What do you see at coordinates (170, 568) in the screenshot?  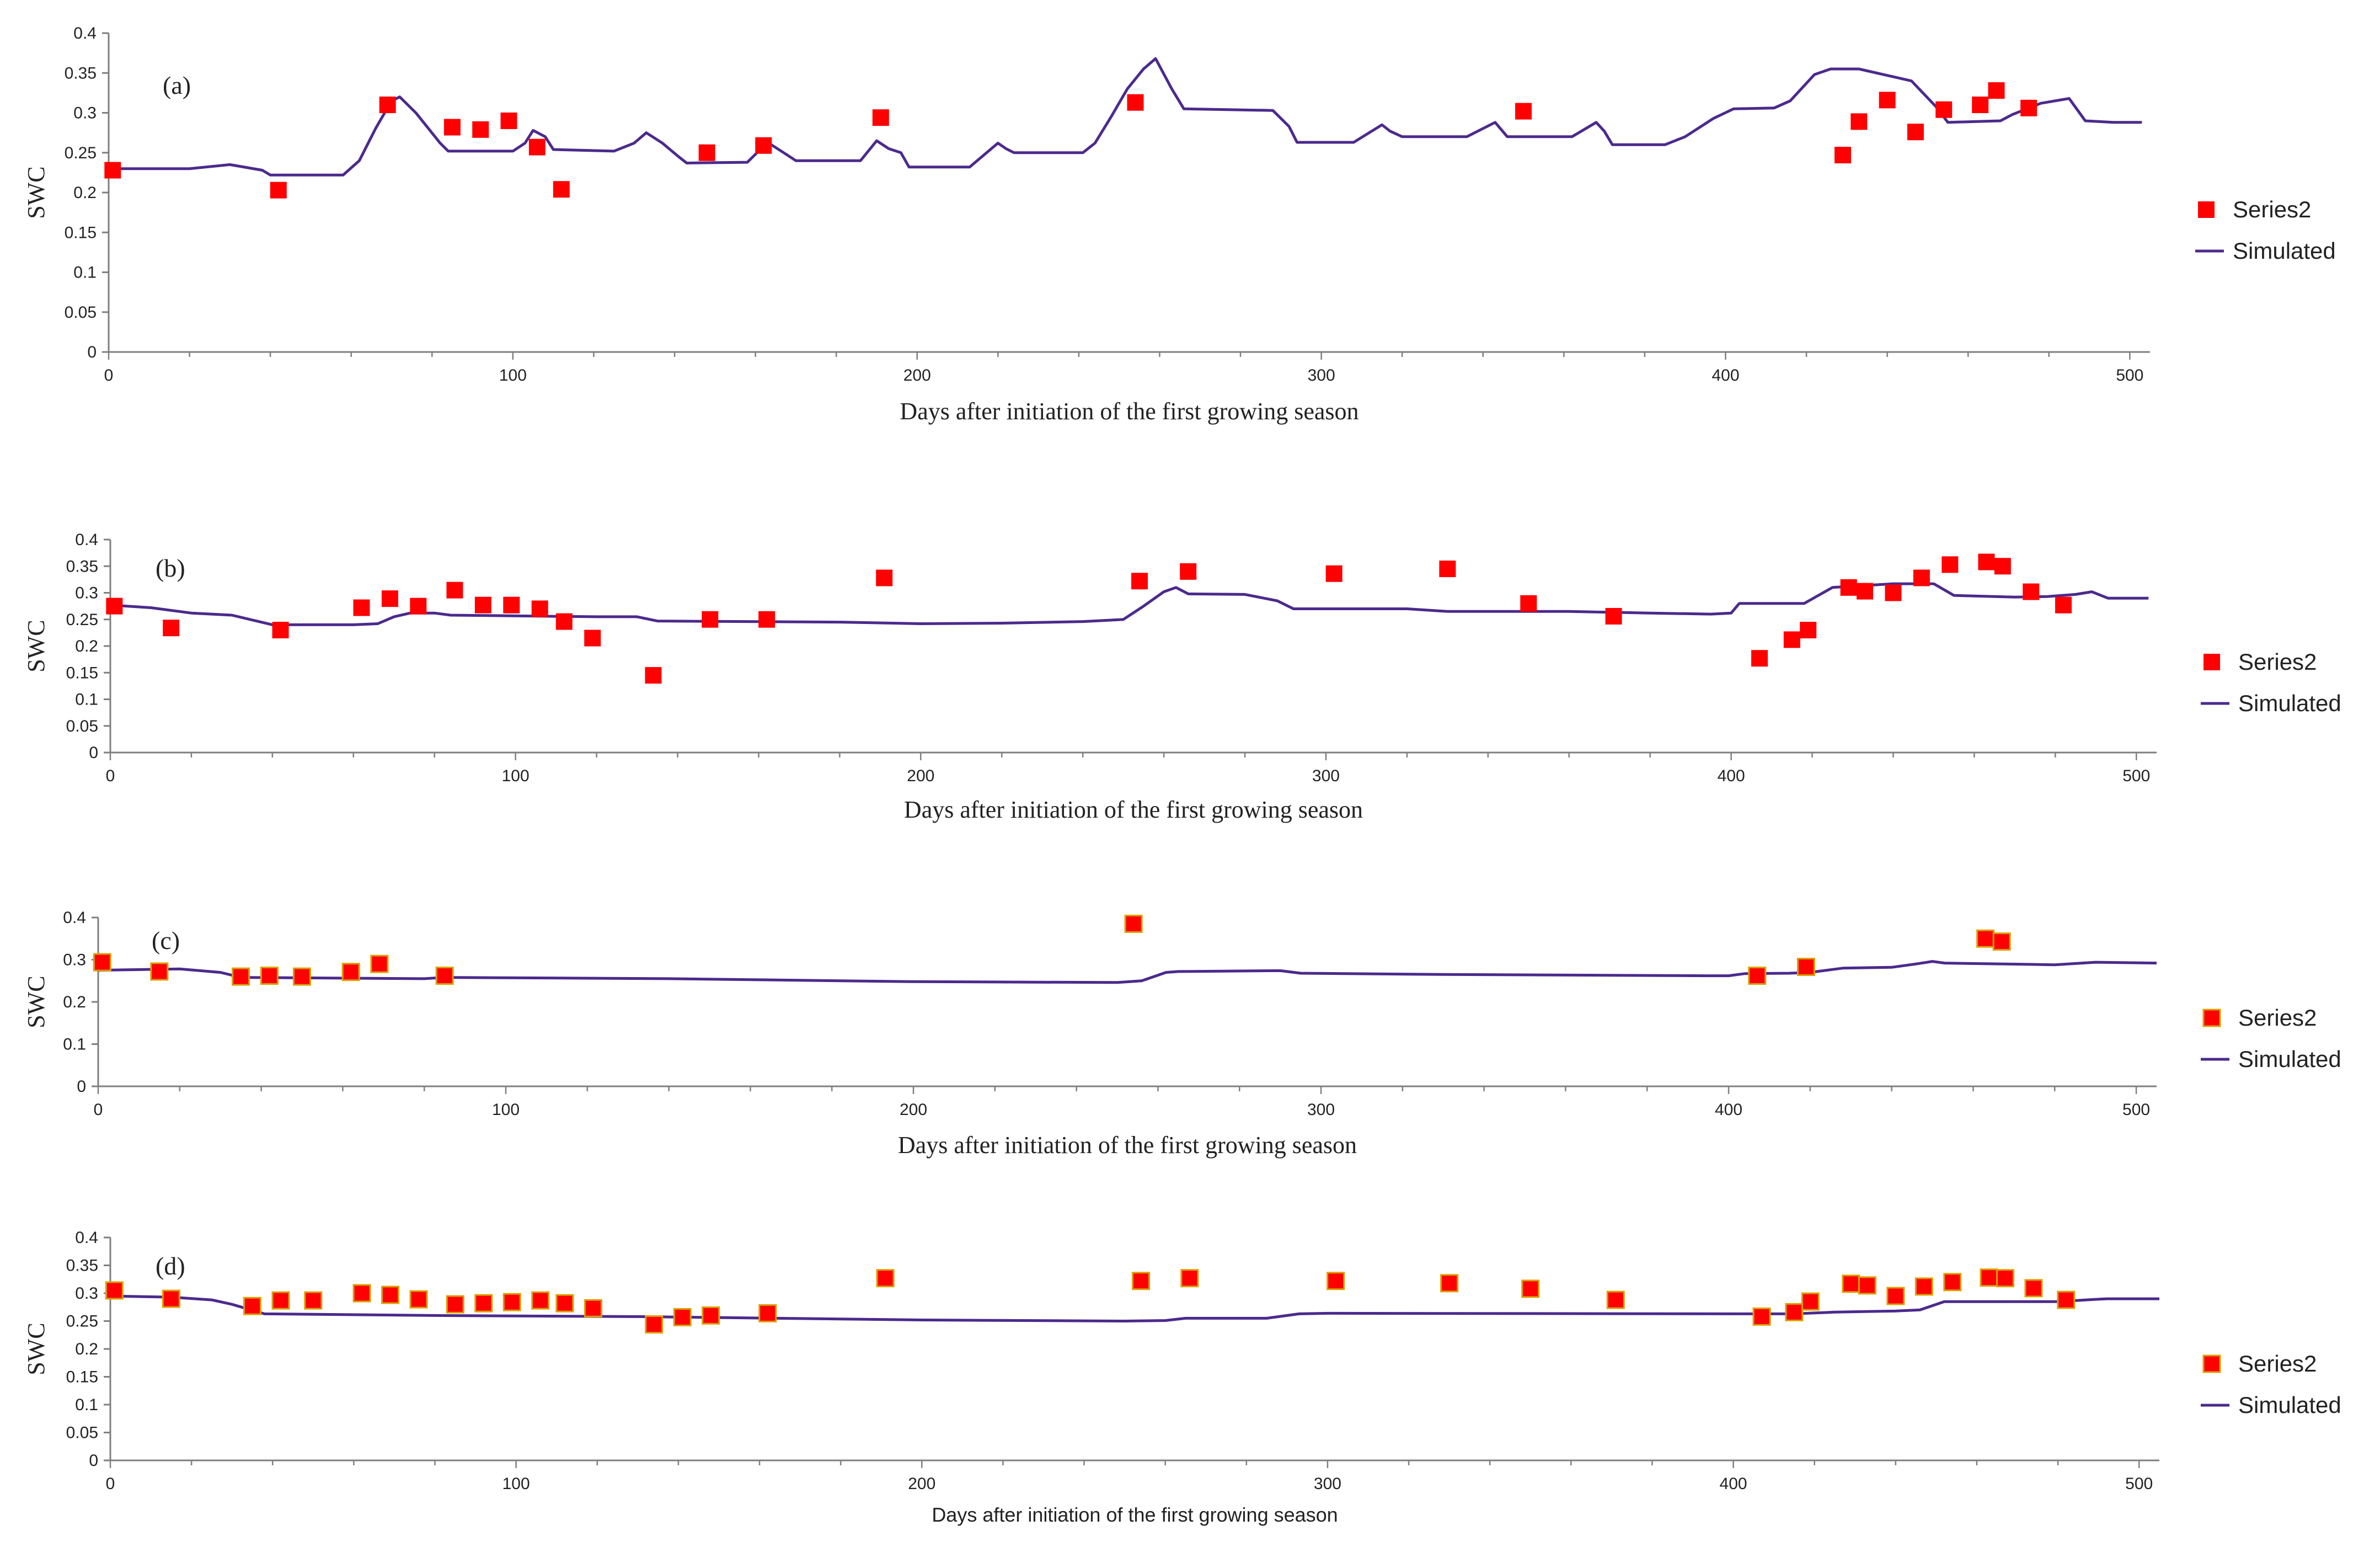 I see `panel-label: (b)` at bounding box center [170, 568].